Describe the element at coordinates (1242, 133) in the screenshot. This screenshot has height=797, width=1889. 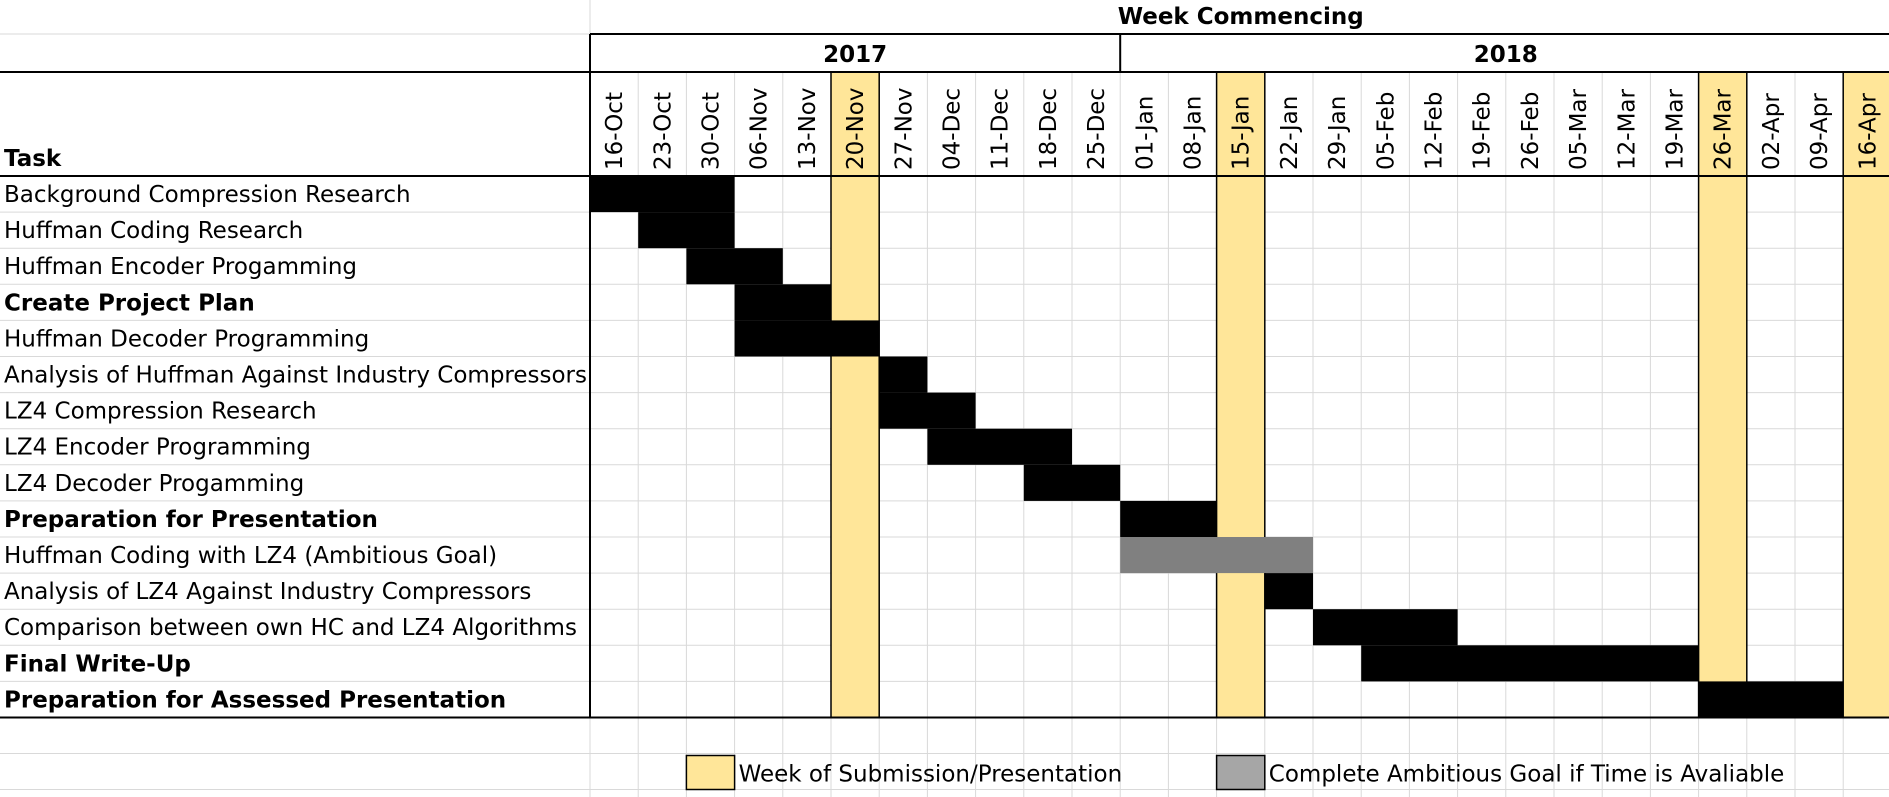
I see `week-label: 15-Jan` at that location.